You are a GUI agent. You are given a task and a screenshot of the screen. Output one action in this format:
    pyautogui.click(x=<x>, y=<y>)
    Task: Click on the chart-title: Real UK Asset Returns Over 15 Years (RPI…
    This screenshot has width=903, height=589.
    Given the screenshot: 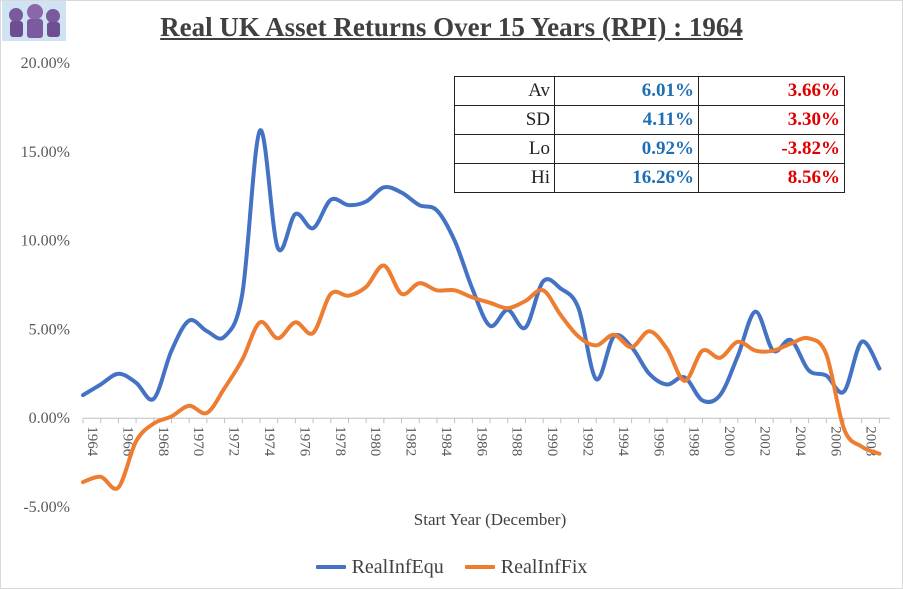 What is the action you would take?
    pyautogui.click(x=451, y=27)
    